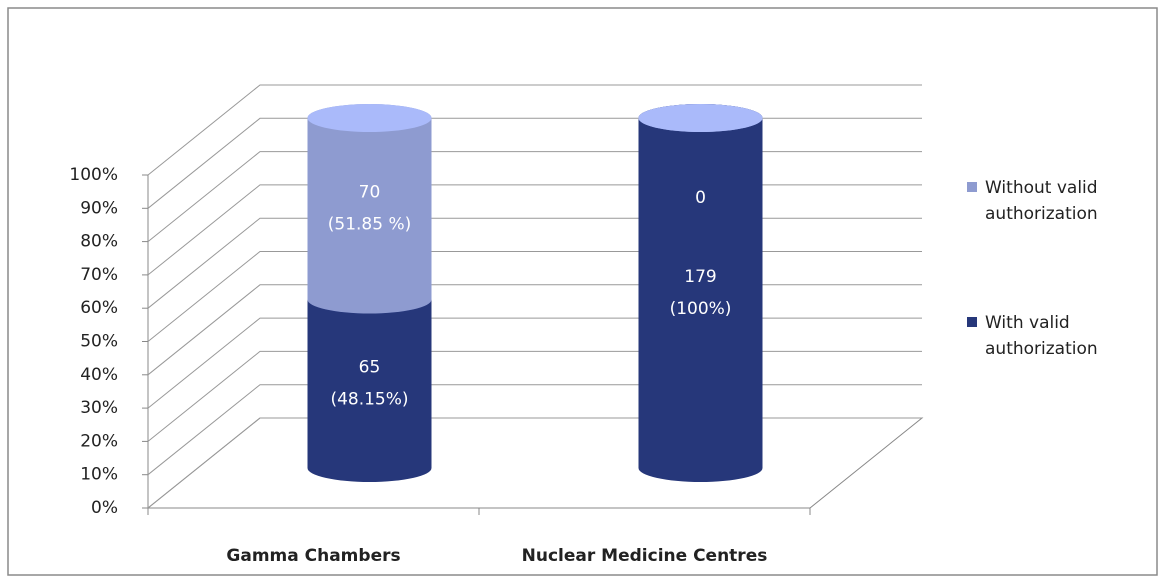 The height and width of the screenshot is (583, 1165). Describe the element at coordinates (700, 198) in the screenshot. I see `data-label: 0` at that location.